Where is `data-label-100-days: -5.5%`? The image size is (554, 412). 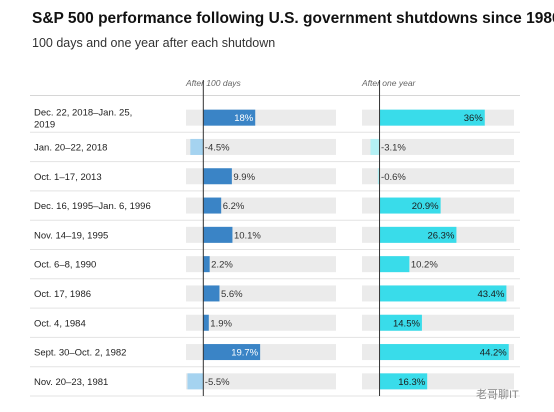 data-label-100-days: -5.5% is located at coordinates (217, 382).